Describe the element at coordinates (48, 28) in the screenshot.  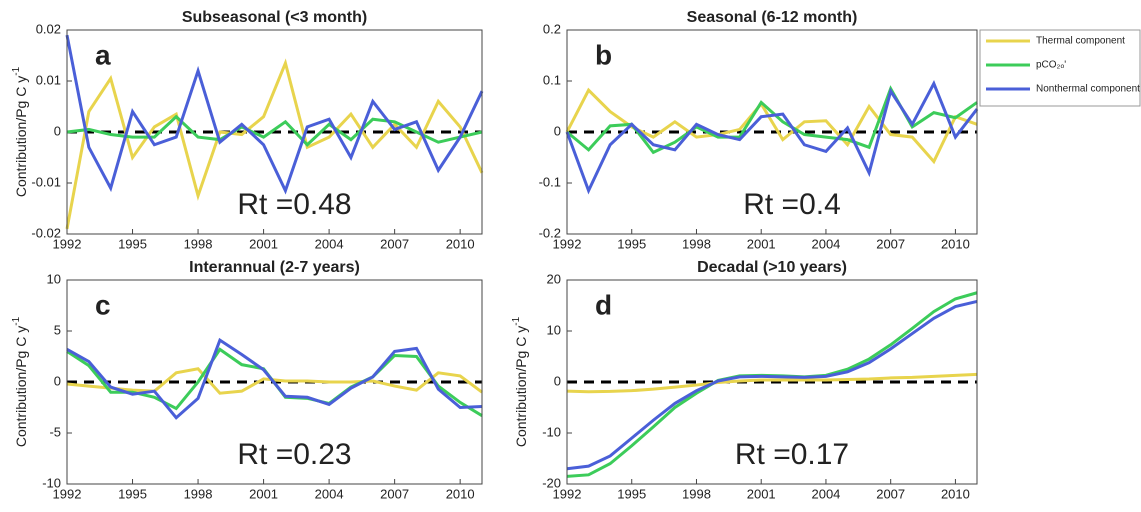
I see `y-tick-label: 0.02` at that location.